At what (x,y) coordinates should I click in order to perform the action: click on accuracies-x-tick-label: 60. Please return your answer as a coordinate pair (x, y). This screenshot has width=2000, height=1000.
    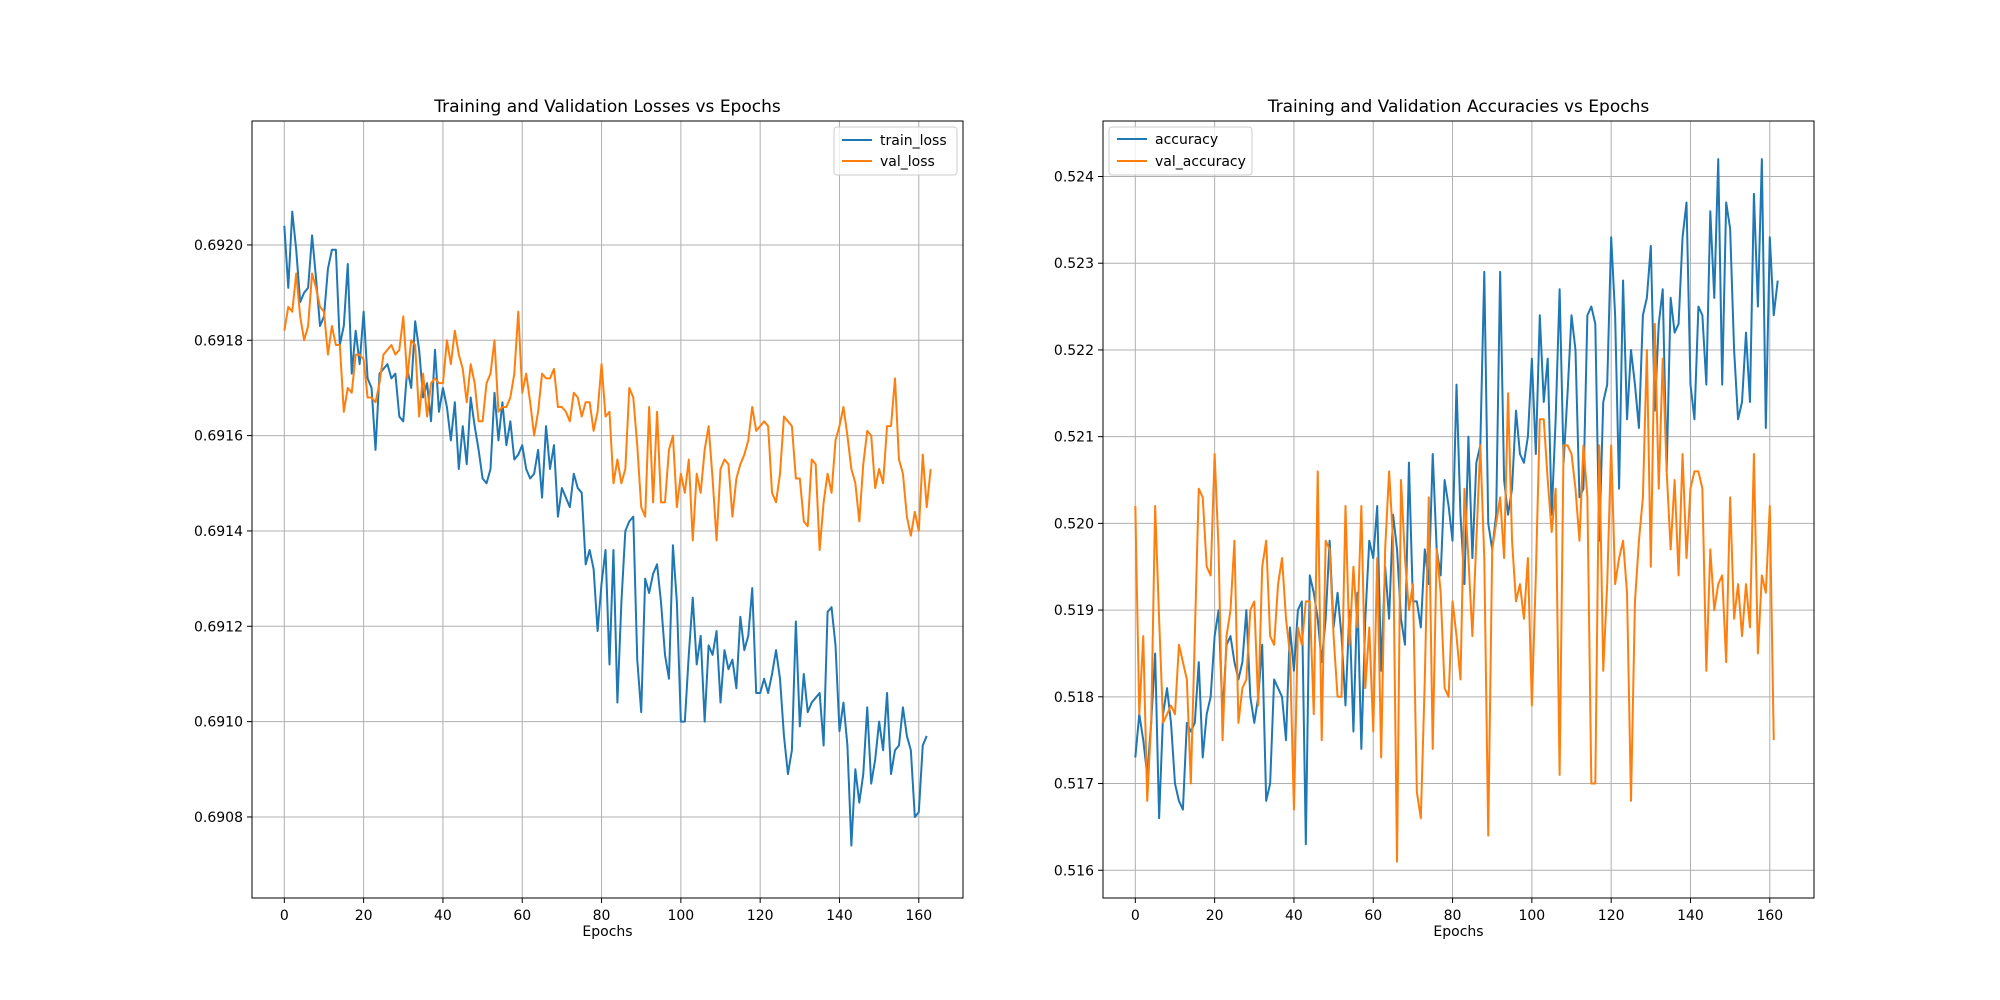
    Looking at the image, I should click on (1373, 916).